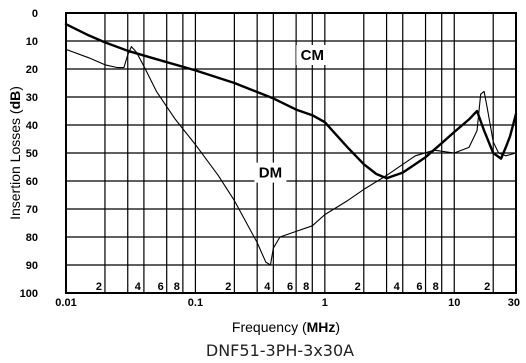 The height and width of the screenshot is (363, 526). Describe the element at coordinates (454, 303) in the screenshot. I see `x-tick-label: 10` at that location.